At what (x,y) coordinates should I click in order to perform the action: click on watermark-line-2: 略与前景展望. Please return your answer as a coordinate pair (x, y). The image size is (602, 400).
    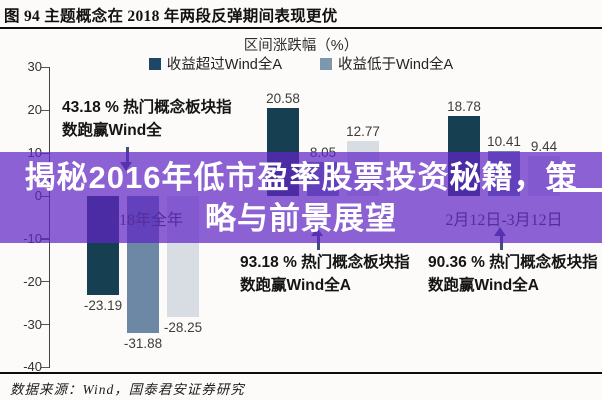
    Looking at the image, I should click on (301, 218).